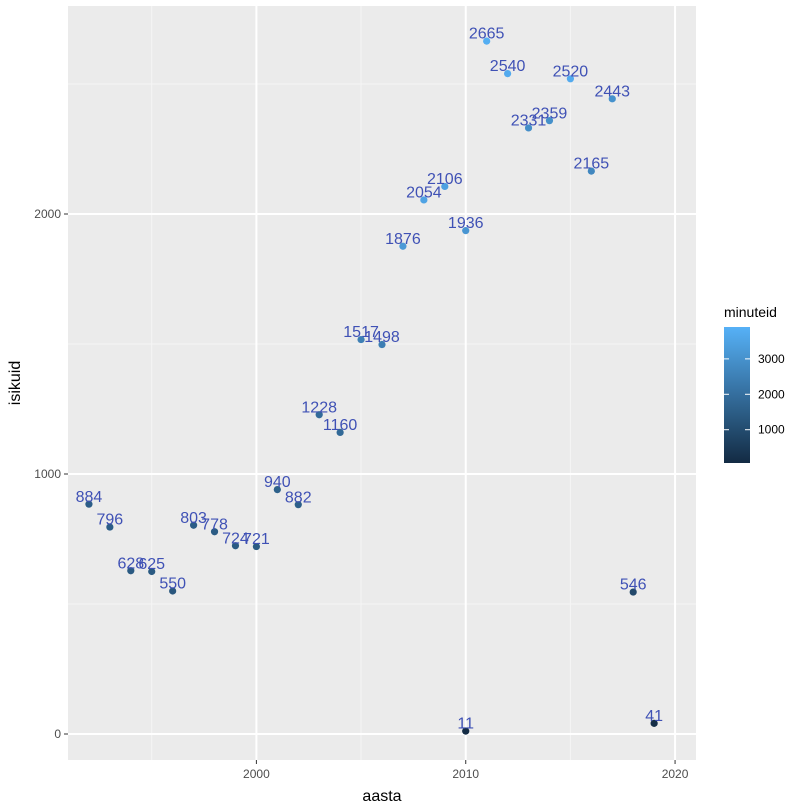 The image size is (798, 808). I want to click on data-label: 796, so click(110, 520).